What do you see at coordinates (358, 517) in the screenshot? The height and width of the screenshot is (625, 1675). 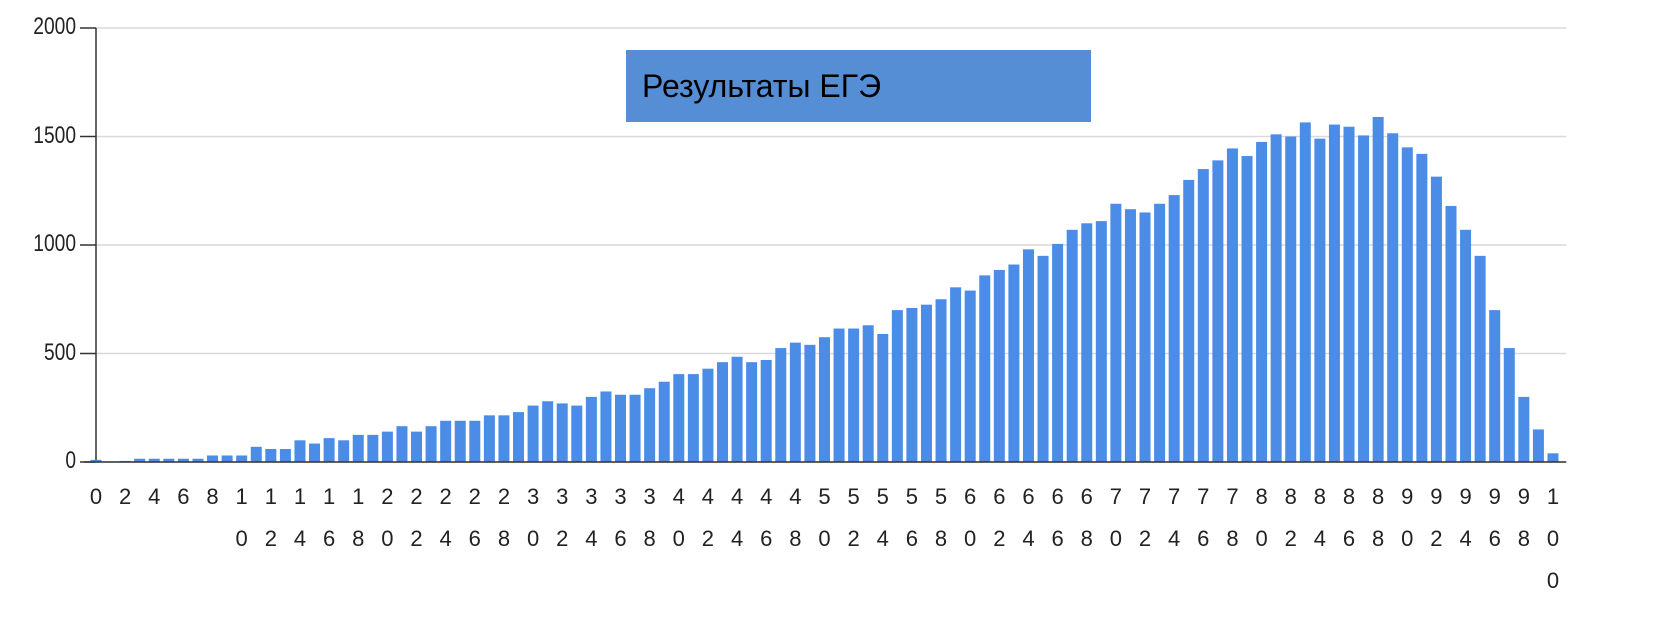 I see `x-tick-label: 18` at bounding box center [358, 517].